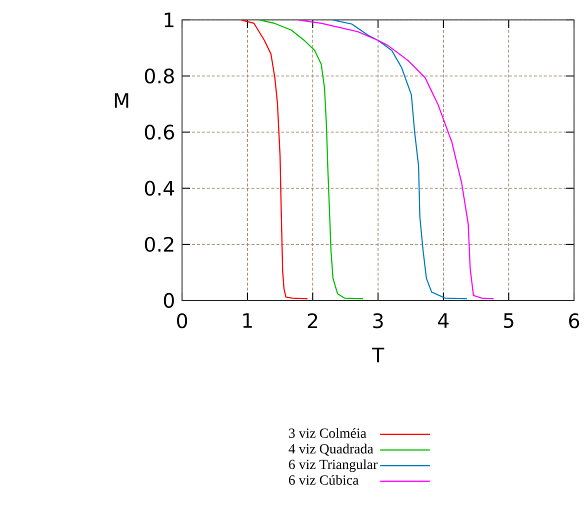  I want to click on legend-label: 6 viz Cúbica, so click(323, 479).